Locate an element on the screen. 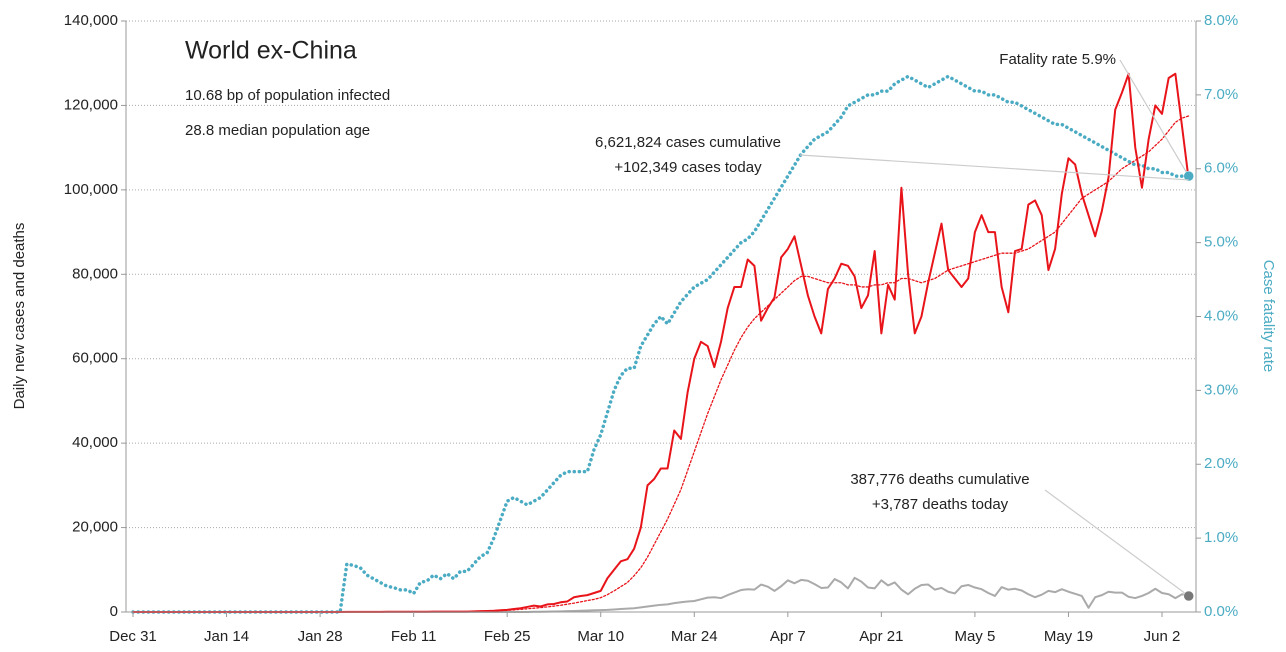 Image resolution: width=1286 pixels, height=652 pixels. y-tick-label: 100,000 is located at coordinates (91, 189).